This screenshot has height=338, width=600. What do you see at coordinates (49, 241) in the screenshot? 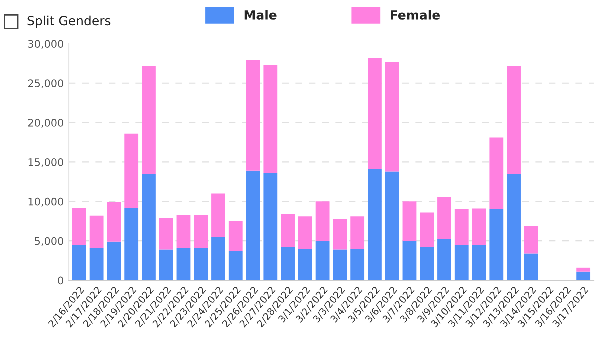
I see `y-tick-label: 5,000` at bounding box center [49, 241].